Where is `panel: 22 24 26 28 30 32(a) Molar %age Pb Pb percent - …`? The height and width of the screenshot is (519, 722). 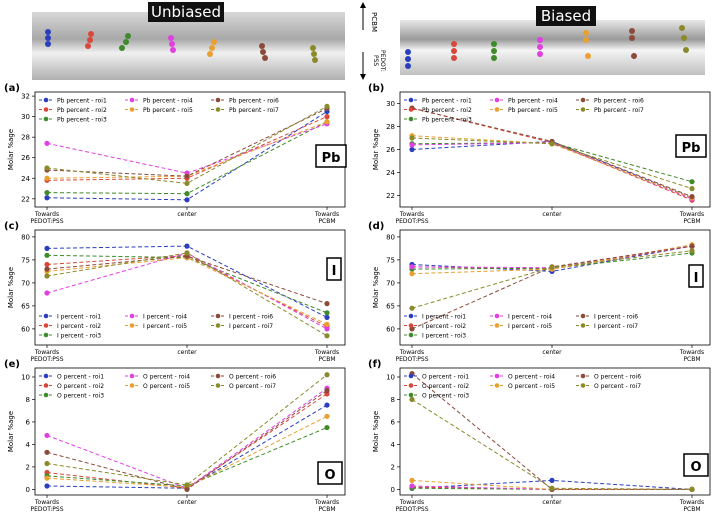
panel: 22 24 26 28 30 32(a) Molar %age Pb Pb percent - … is located at coordinates (175, 146).